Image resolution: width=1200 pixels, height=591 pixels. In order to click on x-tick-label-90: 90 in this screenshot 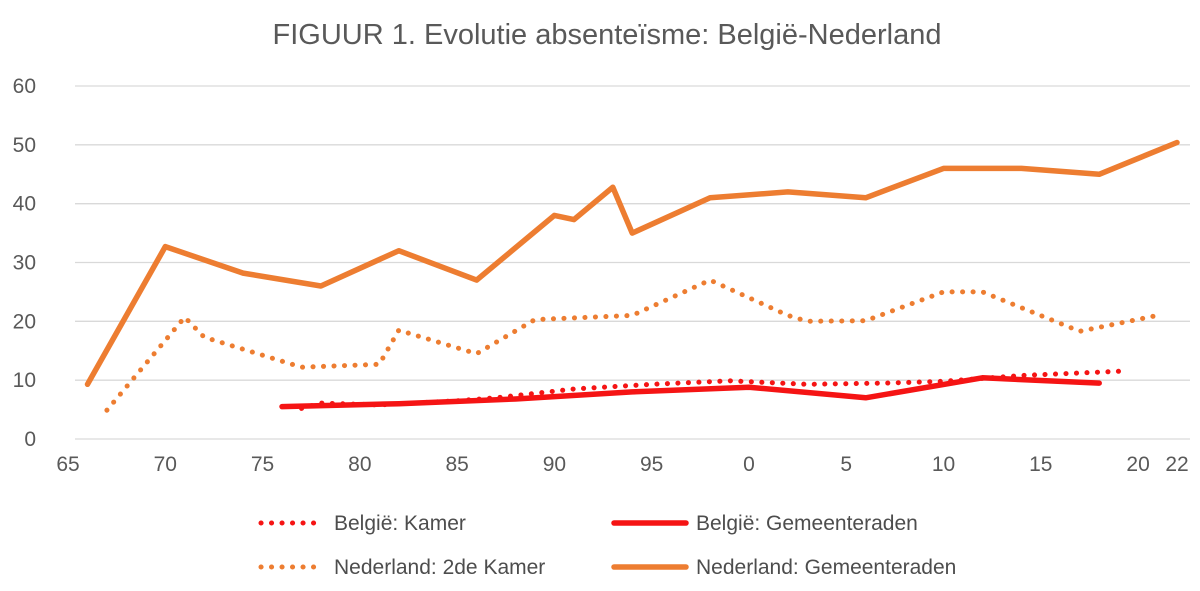, I will do `click(554, 464)`.